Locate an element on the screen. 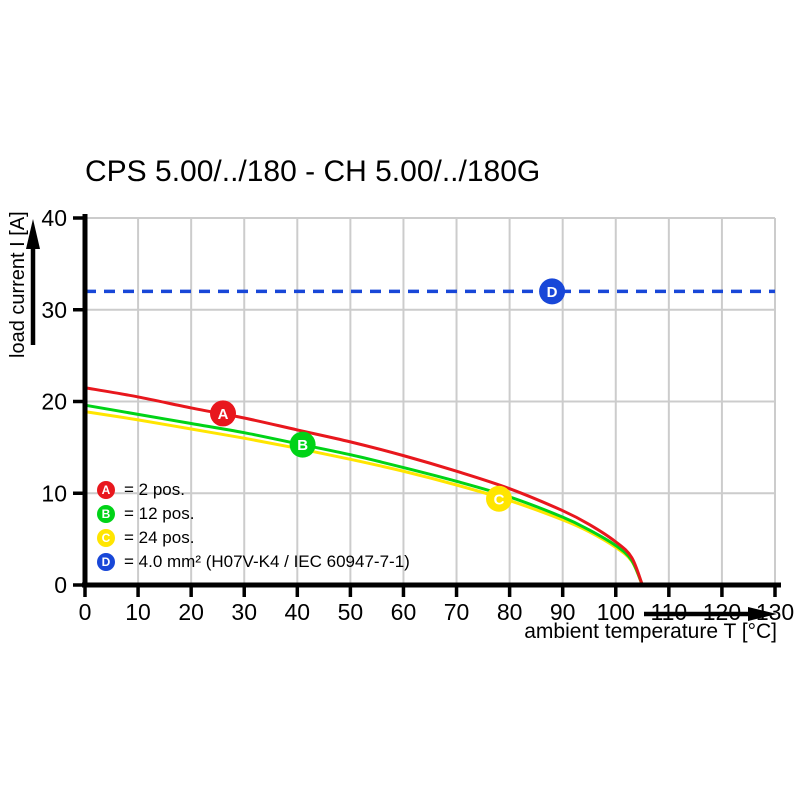 This screenshot has height=800, width=800. curve-marker-a-icon is located at coordinates (223, 413).